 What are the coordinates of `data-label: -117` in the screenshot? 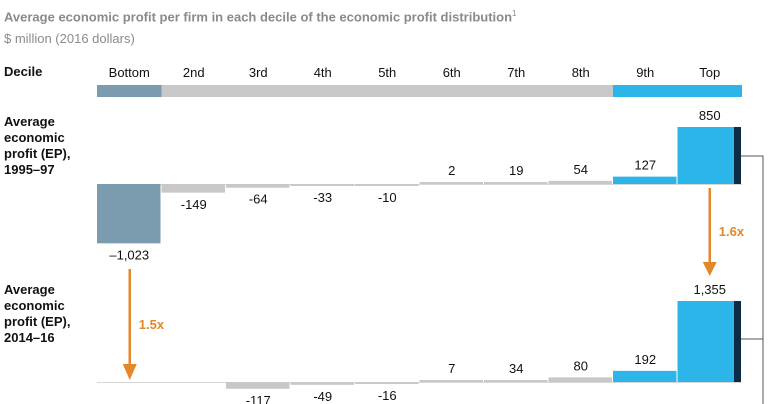 It's located at (258, 398).